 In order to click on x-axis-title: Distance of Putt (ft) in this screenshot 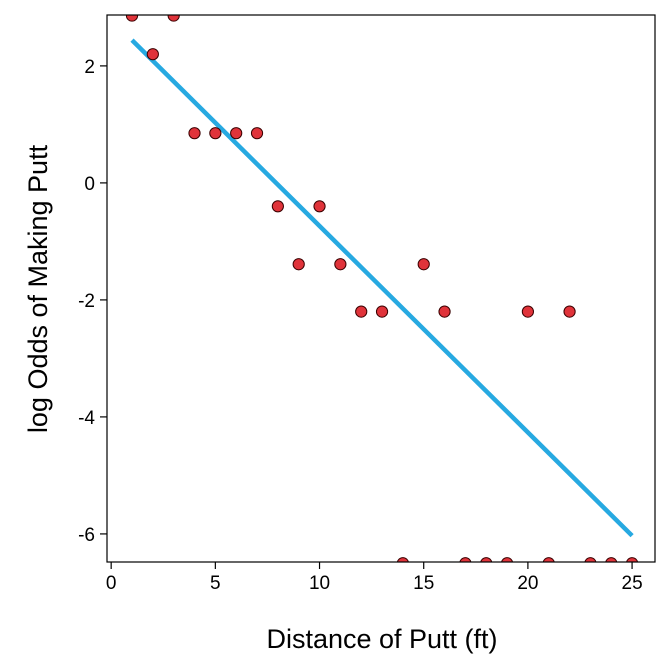, I will do `click(381, 639)`.